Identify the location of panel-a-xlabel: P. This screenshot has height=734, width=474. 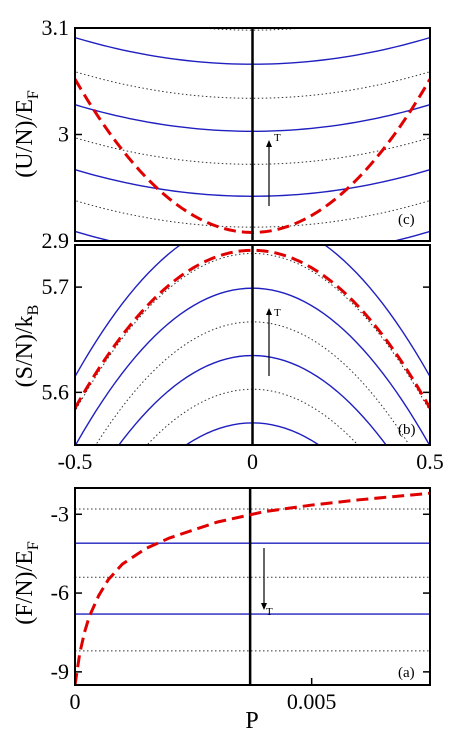
(251, 721).